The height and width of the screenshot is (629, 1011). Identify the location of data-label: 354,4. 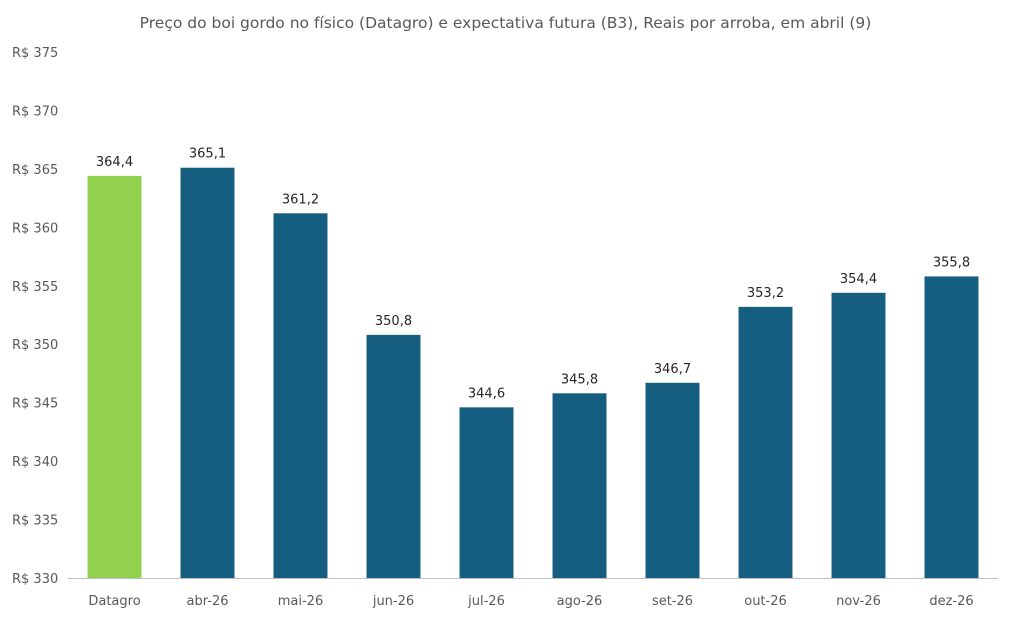
(858, 279).